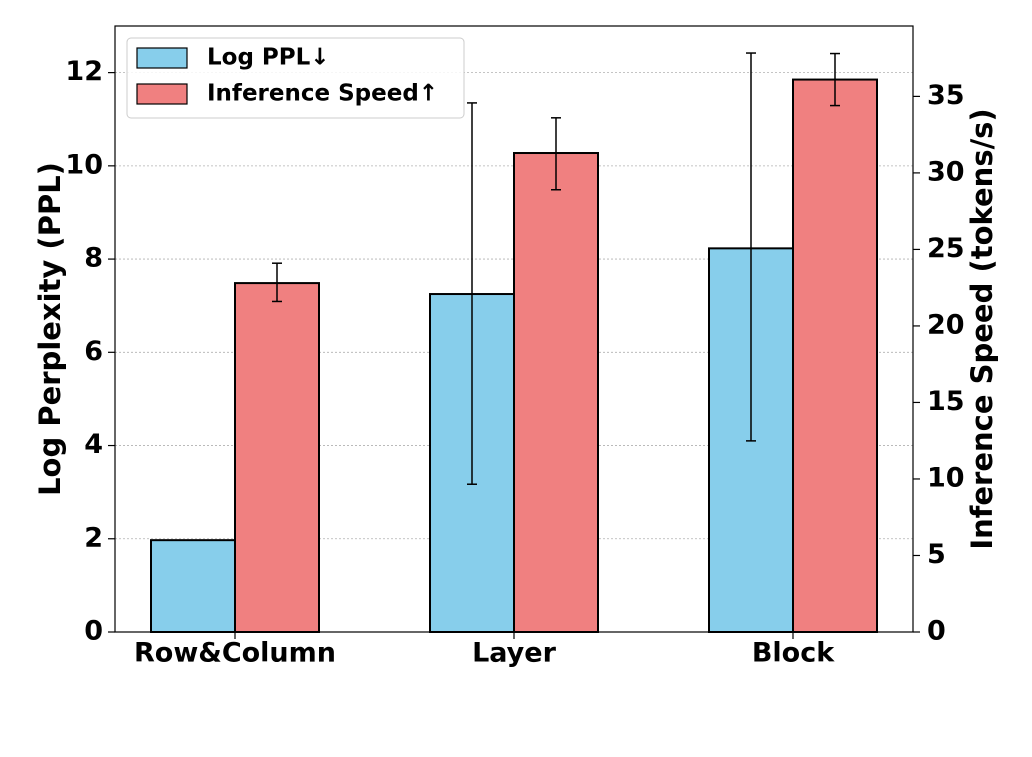 This screenshot has width=1032, height=757. What do you see at coordinates (84, 71) in the screenshot?
I see `left-tick-label: 12` at bounding box center [84, 71].